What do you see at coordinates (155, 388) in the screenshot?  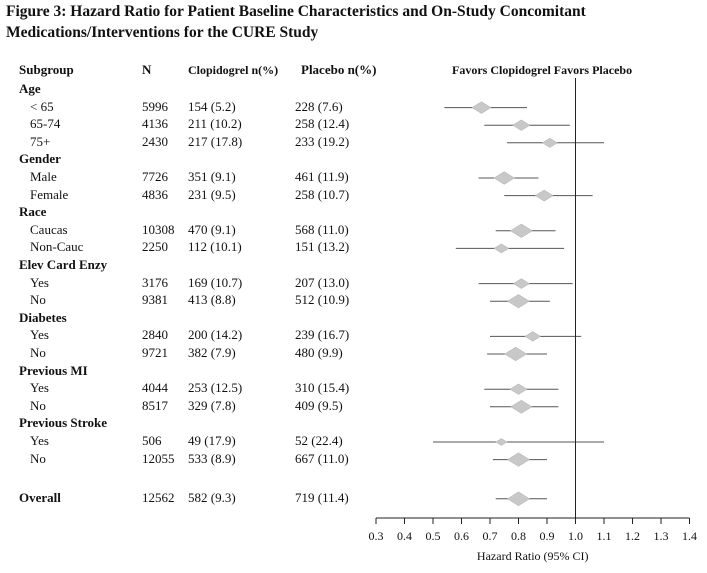 I see `row-n: 4044` at bounding box center [155, 388].